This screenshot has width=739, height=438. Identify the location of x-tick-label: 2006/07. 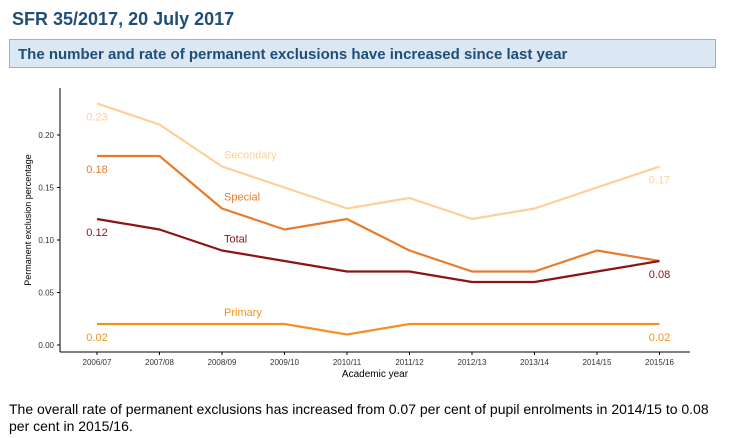
(97, 362).